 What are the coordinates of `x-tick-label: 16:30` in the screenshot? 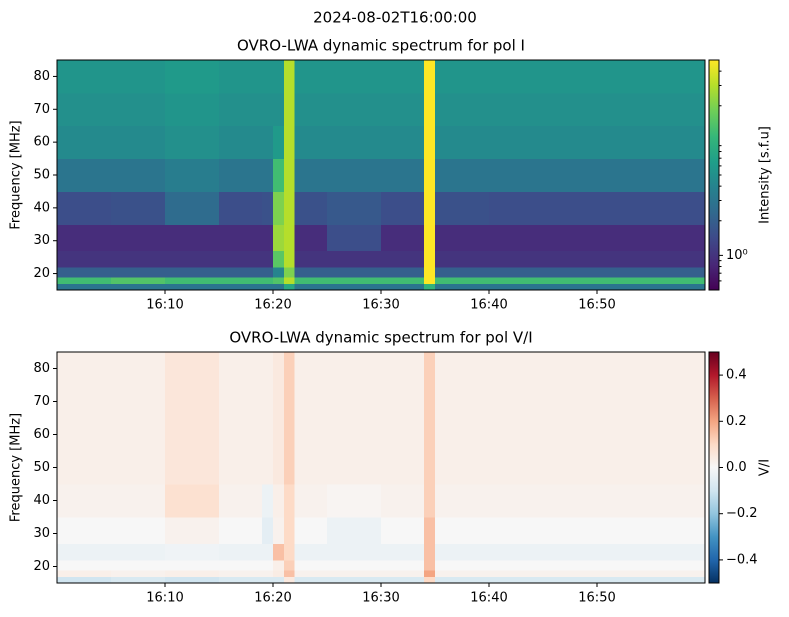 It's located at (380, 598).